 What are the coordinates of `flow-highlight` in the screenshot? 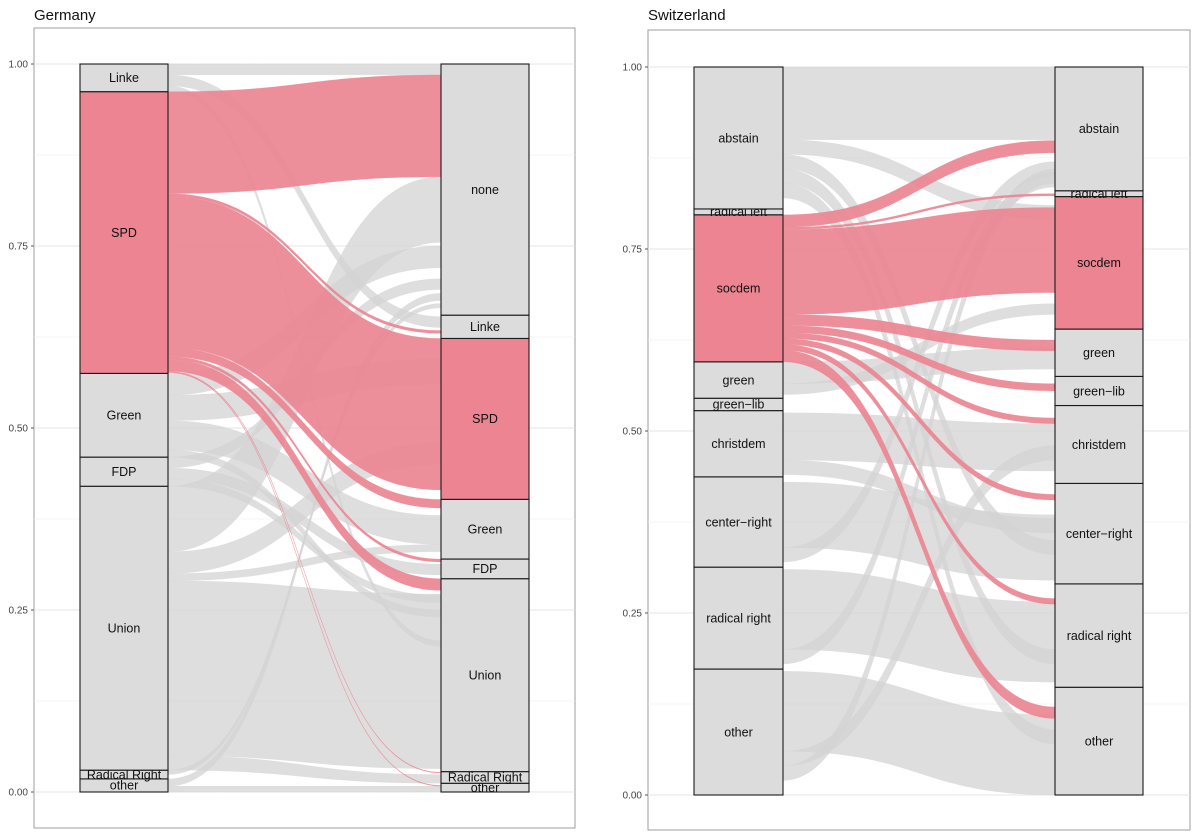 It's located at (304, 134).